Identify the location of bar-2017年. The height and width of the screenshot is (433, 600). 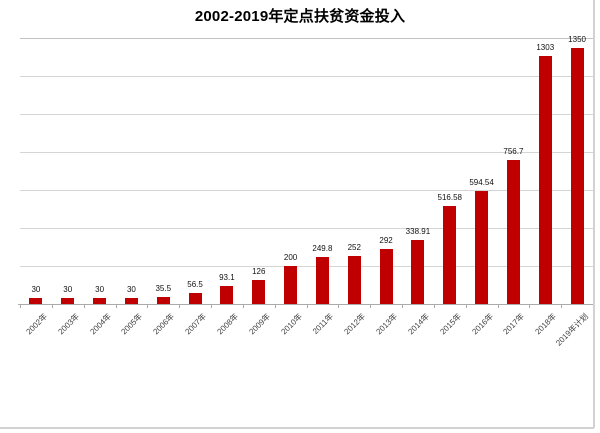
(513, 232).